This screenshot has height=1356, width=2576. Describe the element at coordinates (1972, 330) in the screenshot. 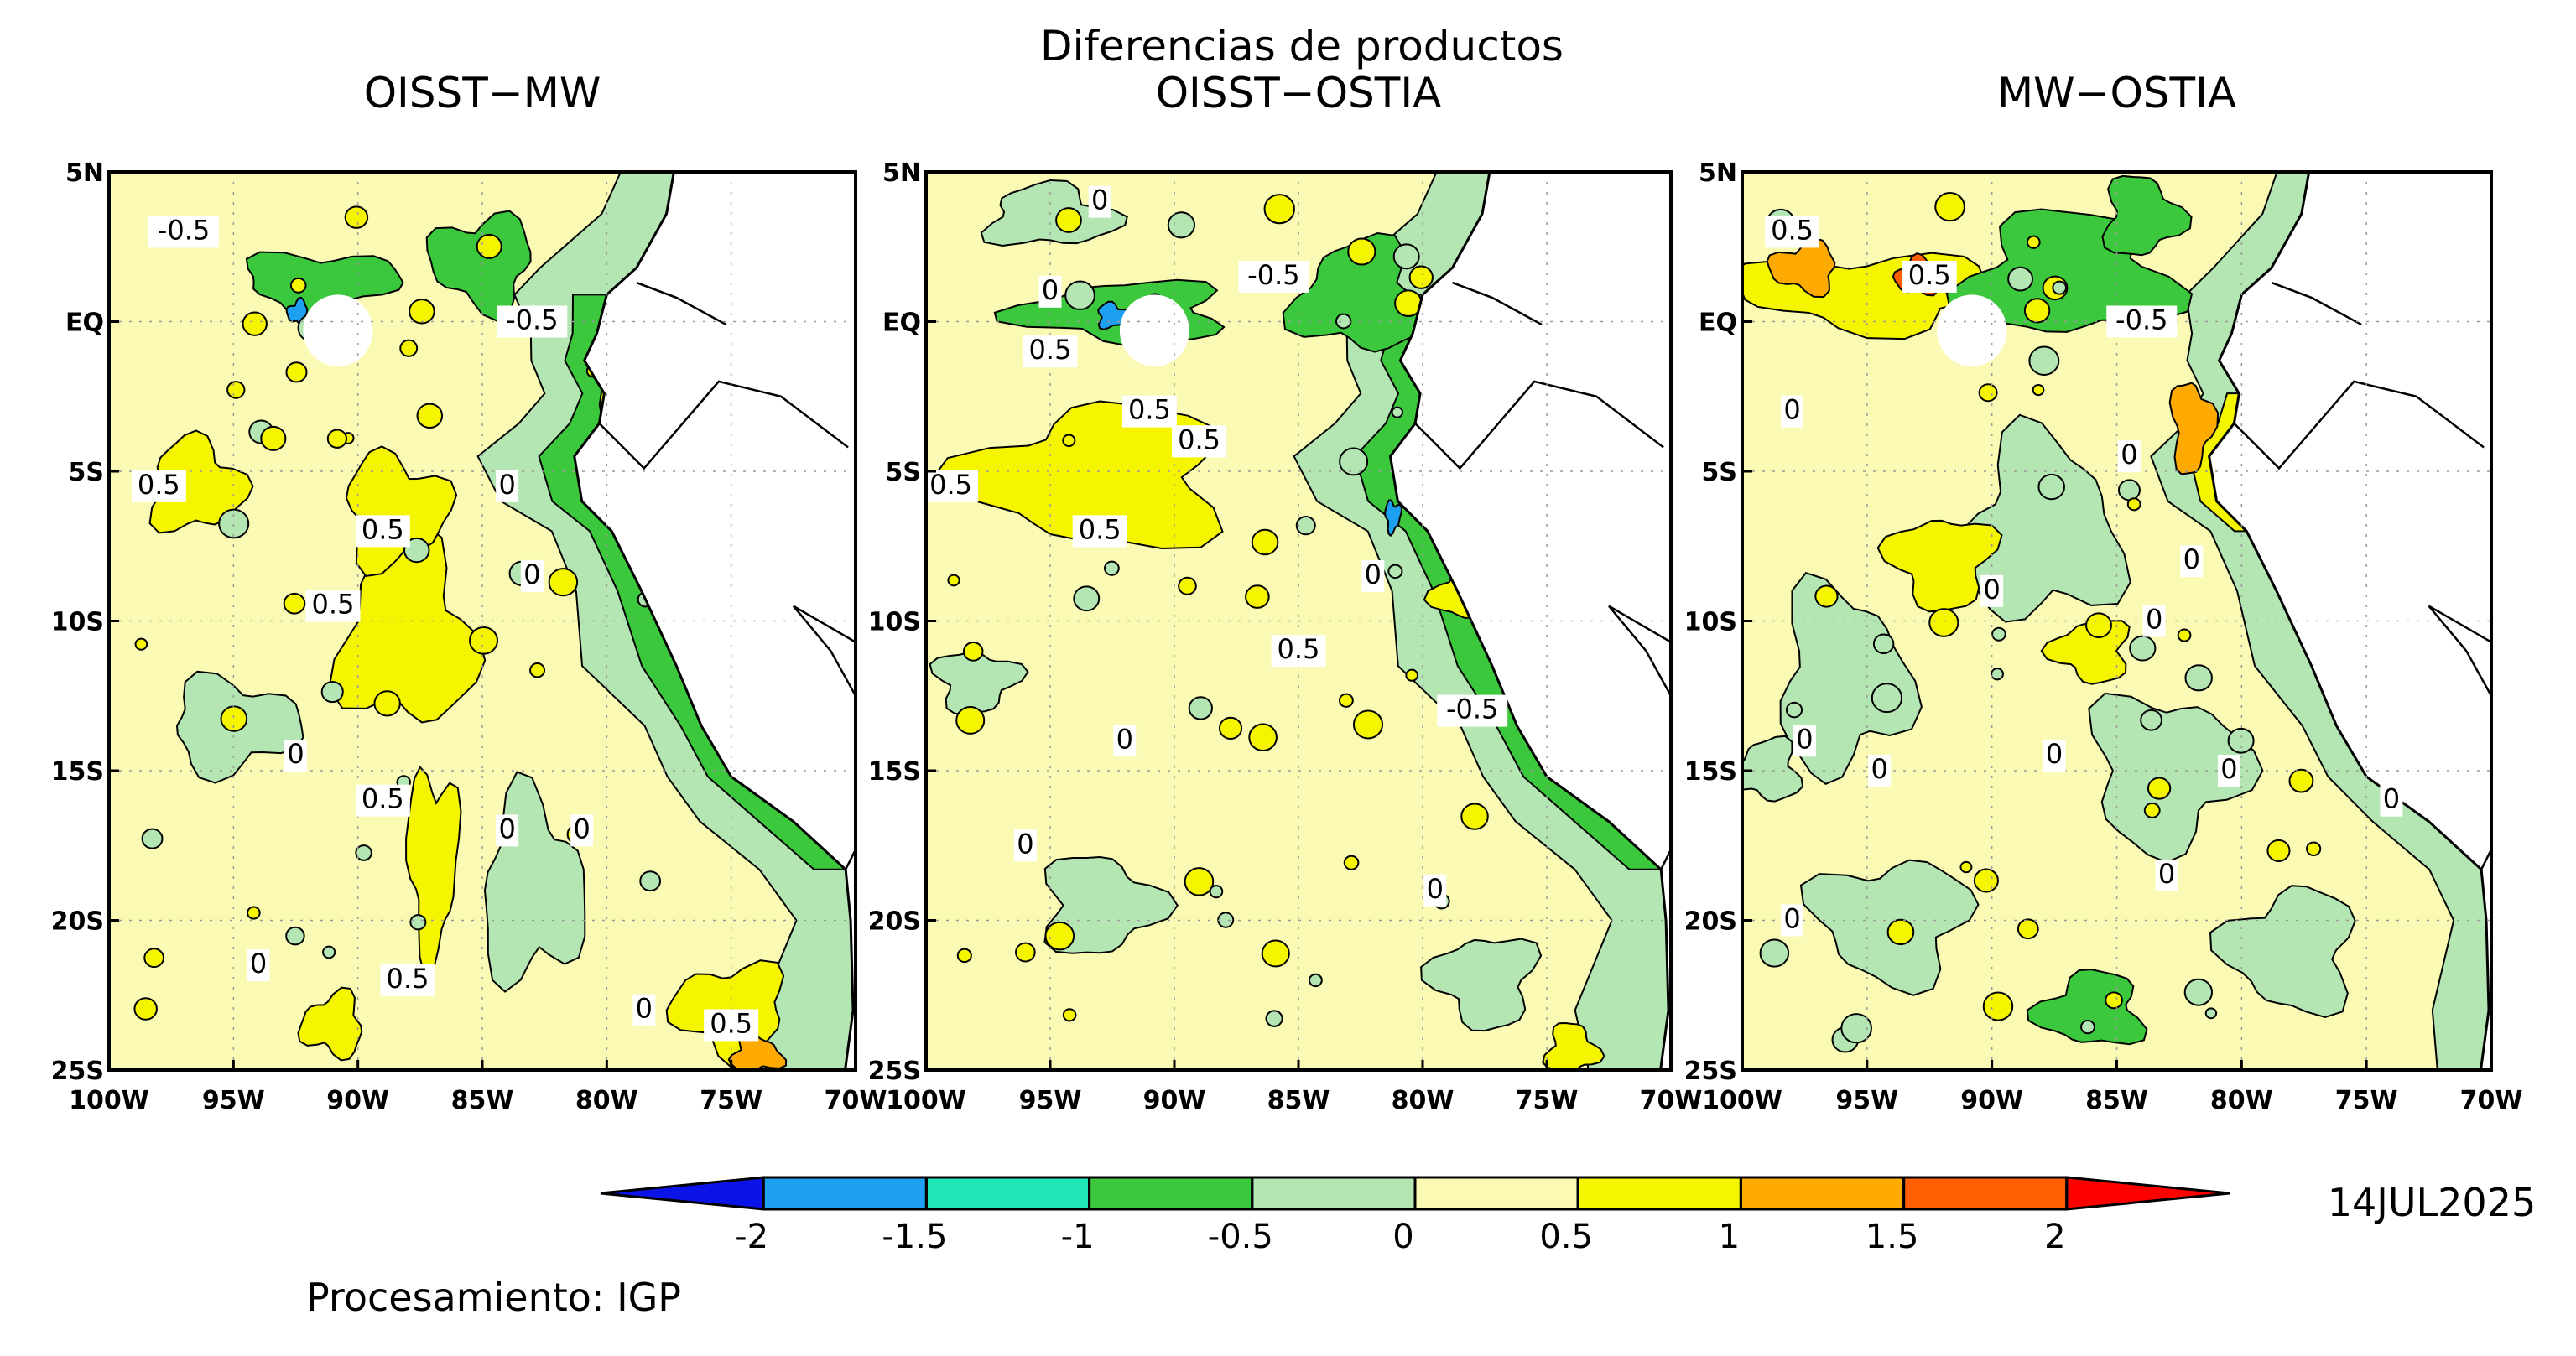

I see `missing-data` at that location.